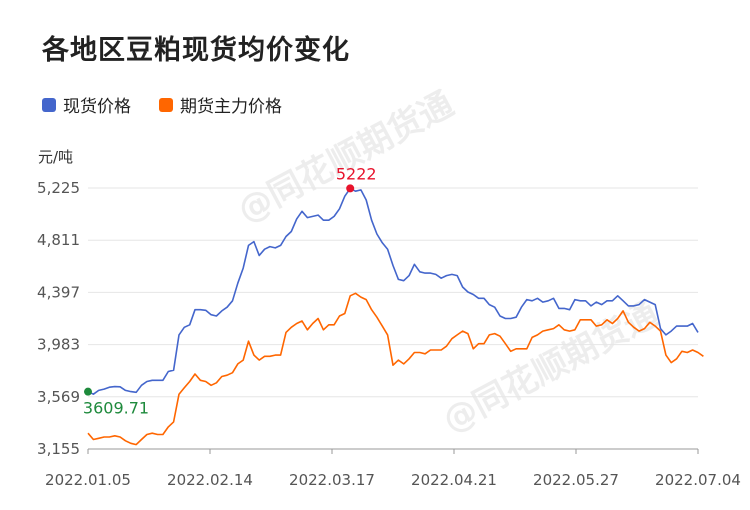  What do you see at coordinates (698, 480) in the screenshot?
I see `x-tick-label: 2022.07.04` at bounding box center [698, 480].